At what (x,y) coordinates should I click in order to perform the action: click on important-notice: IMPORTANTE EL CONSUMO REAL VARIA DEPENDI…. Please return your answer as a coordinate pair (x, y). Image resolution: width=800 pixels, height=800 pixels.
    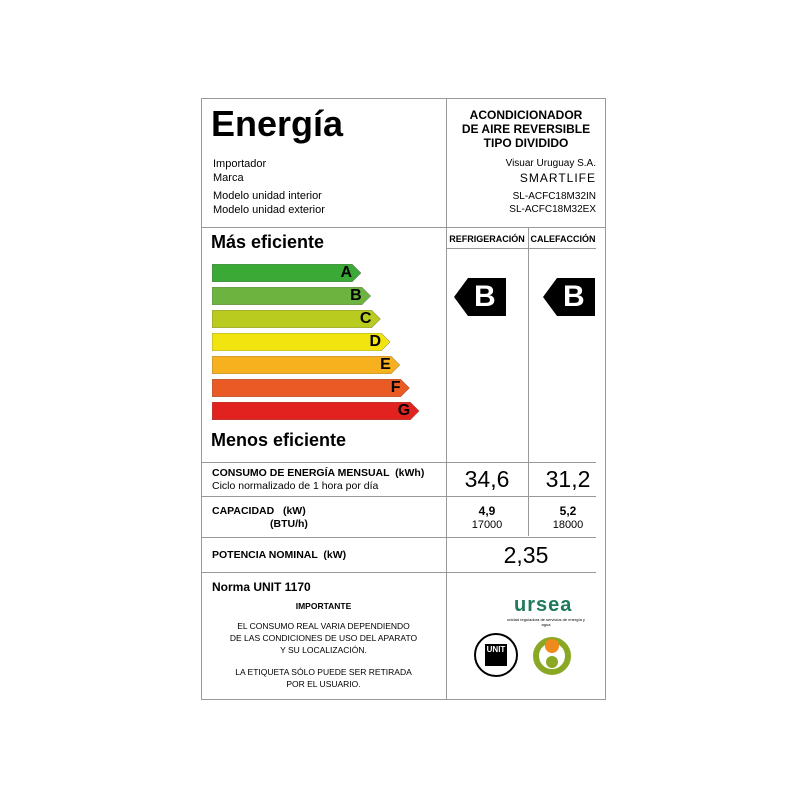
    Looking at the image, I should click on (323, 645).